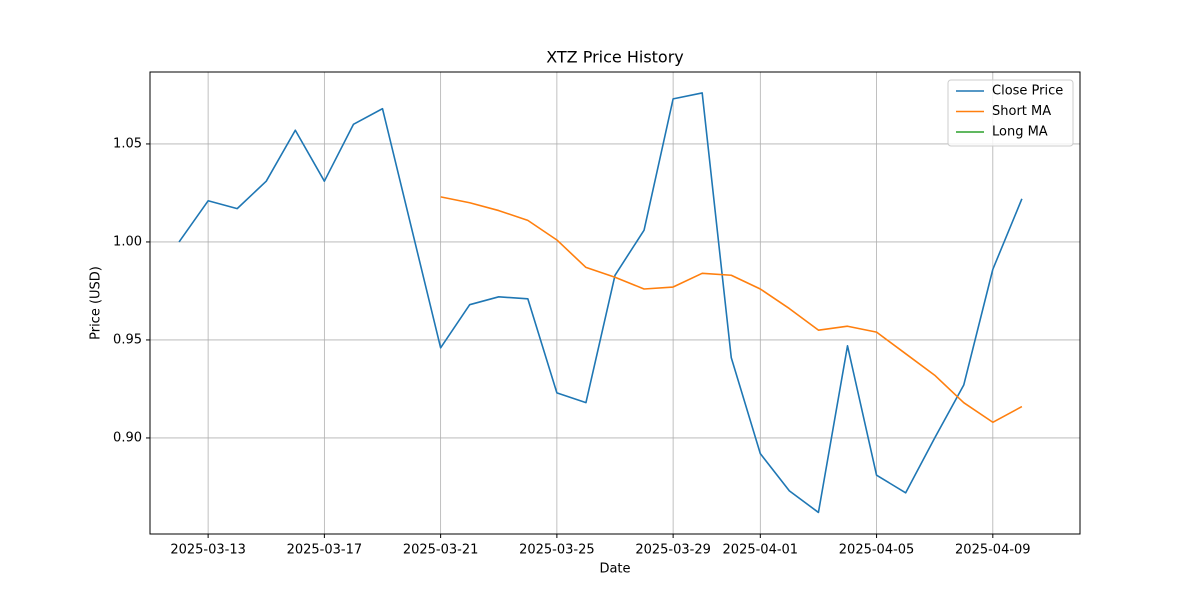 This screenshot has width=1200, height=600. What do you see at coordinates (208, 550) in the screenshot?
I see `x-tick-label: 2025-03-13` at bounding box center [208, 550].